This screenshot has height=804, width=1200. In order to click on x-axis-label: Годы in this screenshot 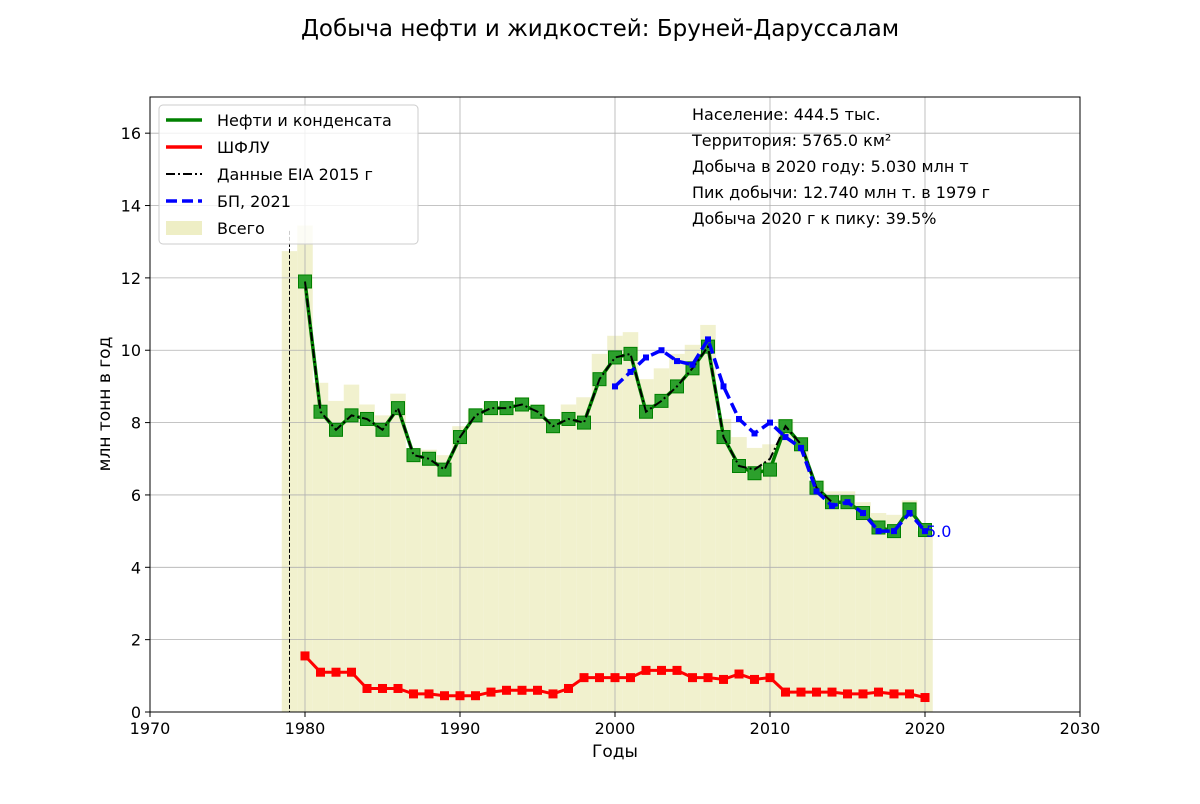, I will do `click(615, 752)`.